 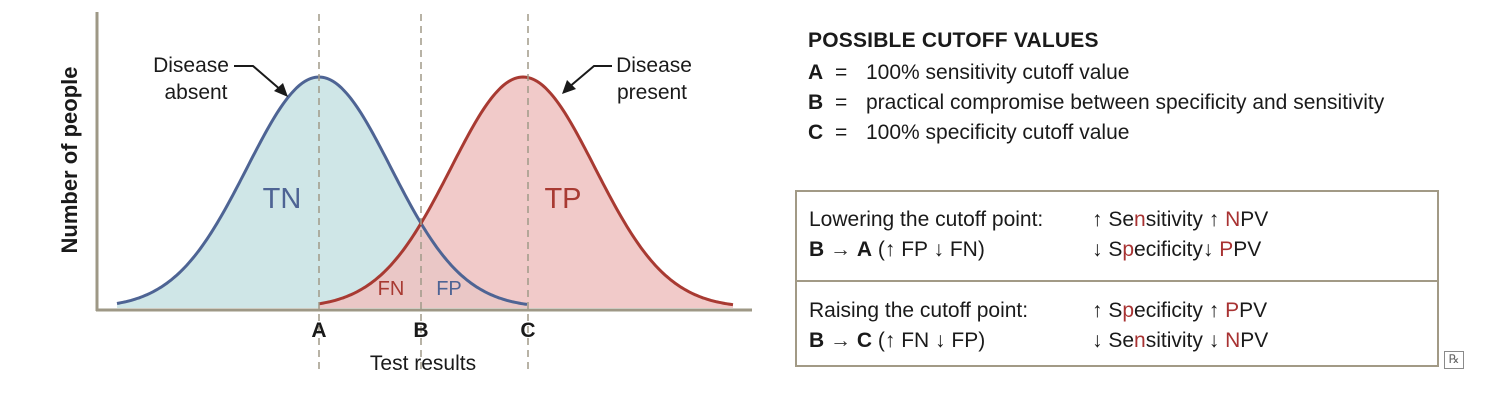 What do you see at coordinates (589, 77) in the screenshot?
I see `disease-present-pointer` at bounding box center [589, 77].